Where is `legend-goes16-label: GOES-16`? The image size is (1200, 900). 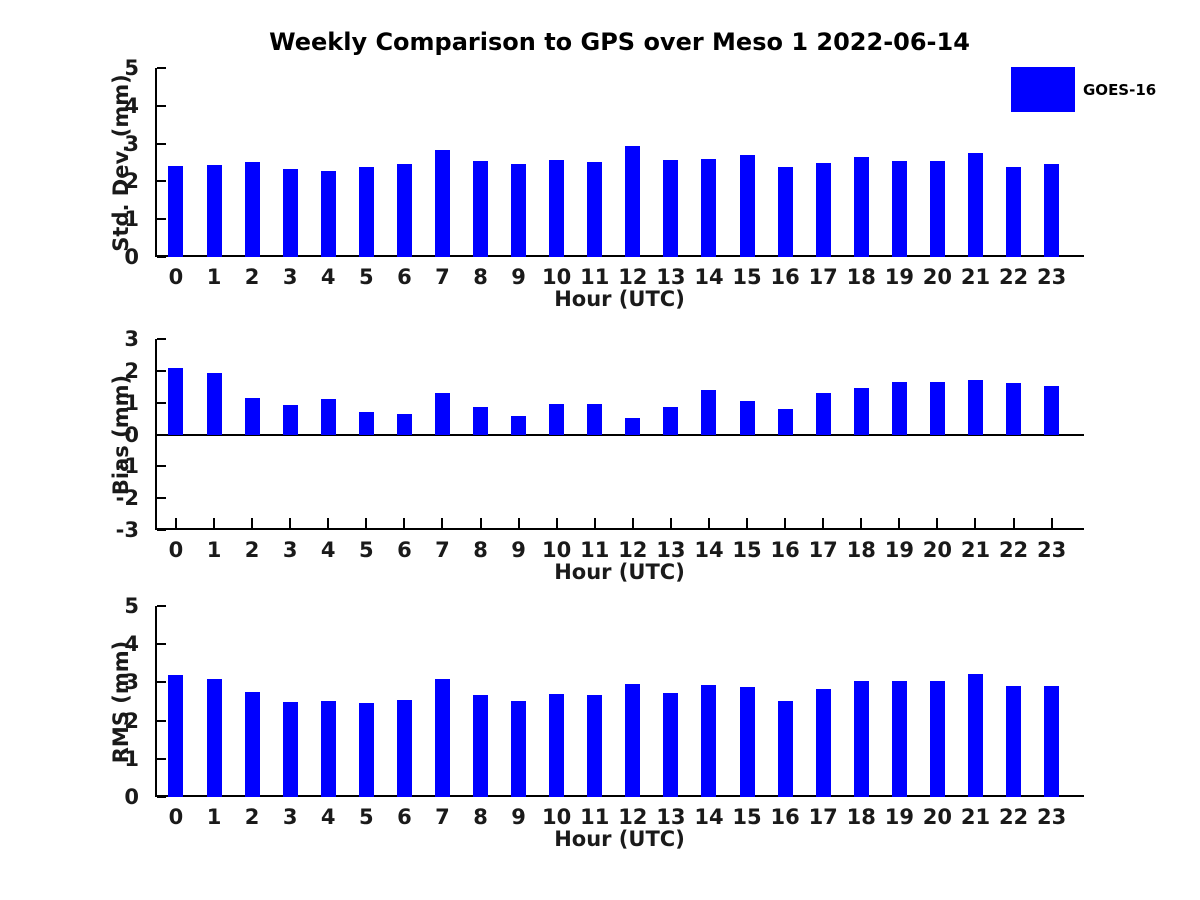
legend-goes16-label: GOES-16 is located at coordinates (1120, 89).